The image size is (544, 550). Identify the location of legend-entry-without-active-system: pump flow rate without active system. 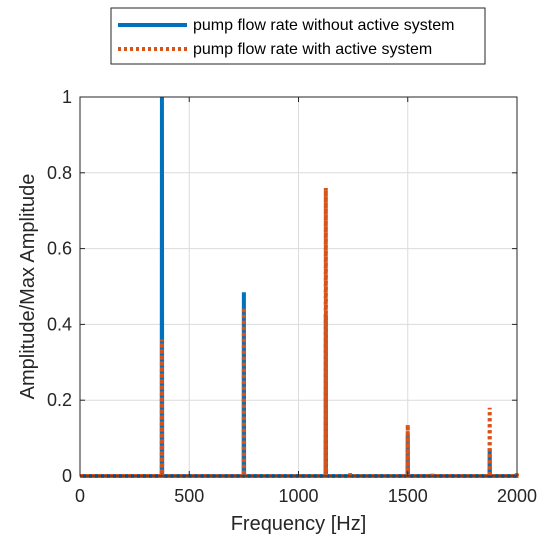
(323, 25).